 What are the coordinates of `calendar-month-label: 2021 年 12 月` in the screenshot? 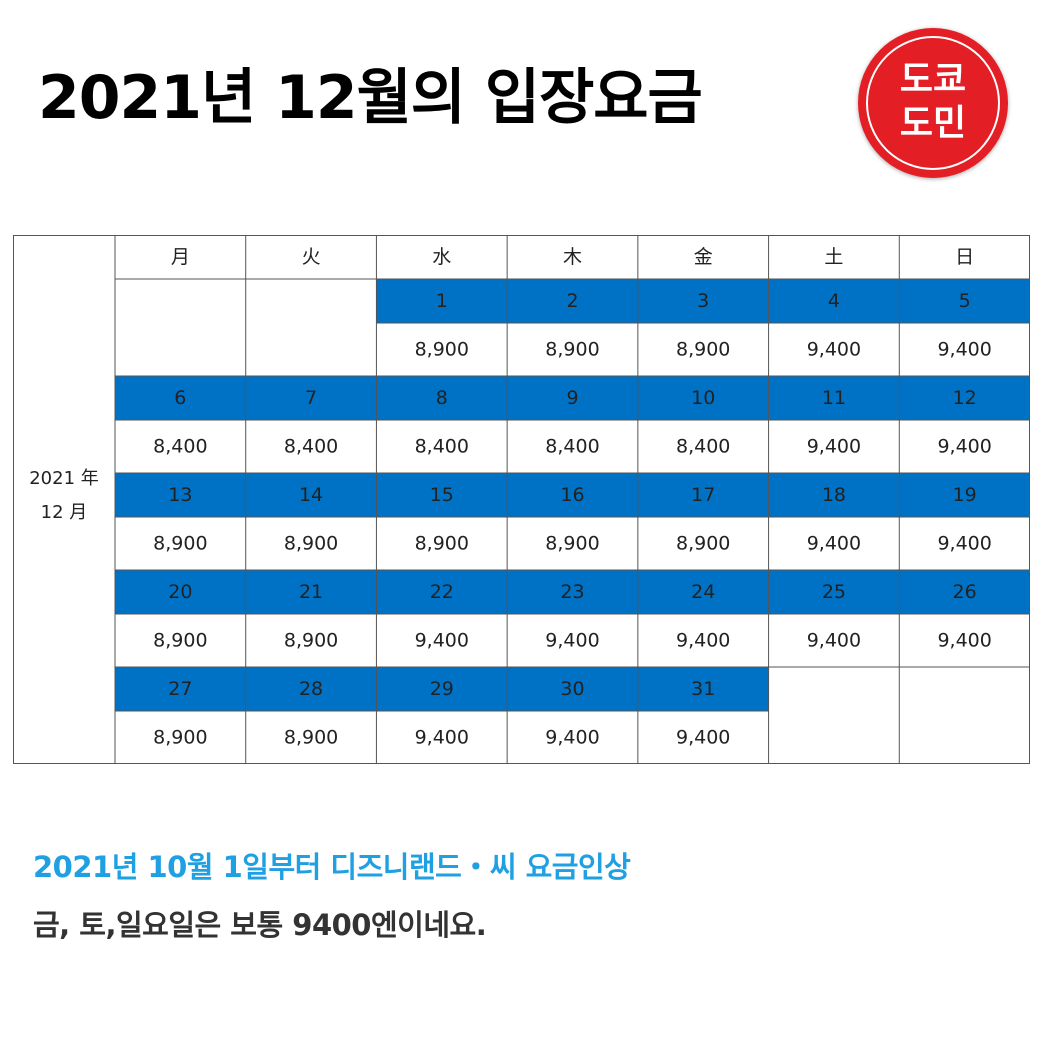 It's located at (64, 496).